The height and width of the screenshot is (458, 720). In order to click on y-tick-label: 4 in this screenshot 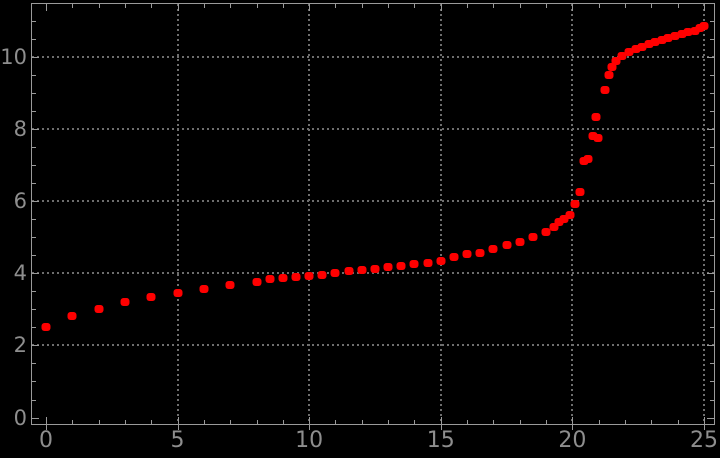, I will do `click(20, 273)`.